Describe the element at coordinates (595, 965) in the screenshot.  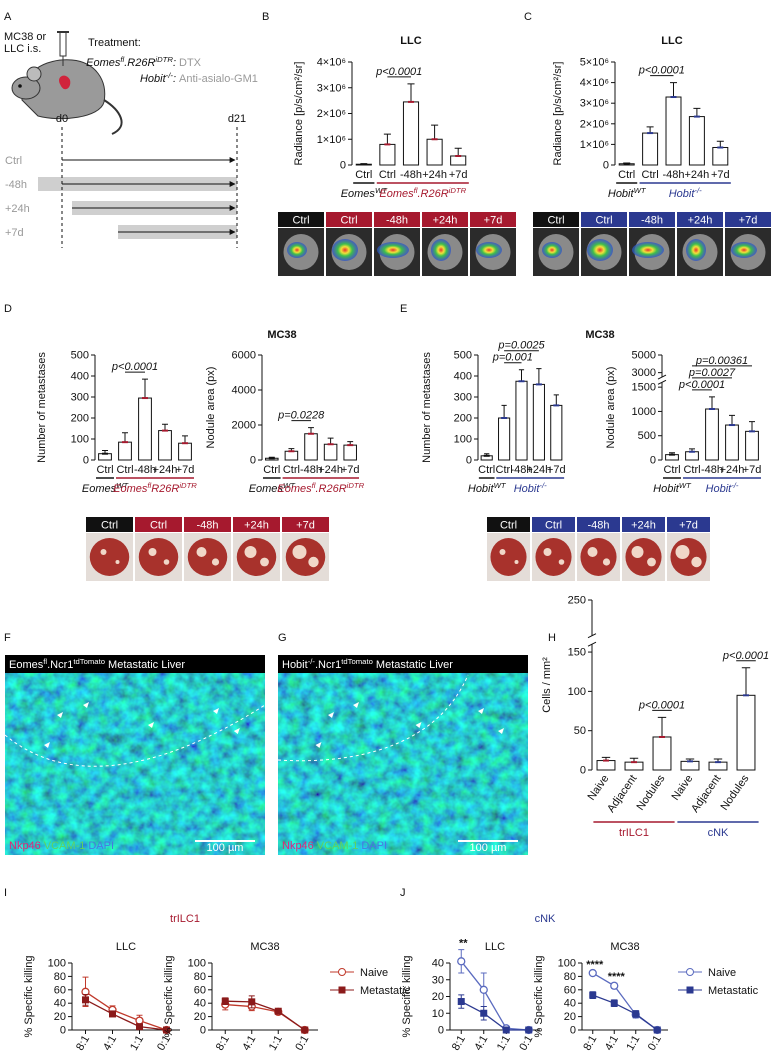
I see `significance: ****` at that location.